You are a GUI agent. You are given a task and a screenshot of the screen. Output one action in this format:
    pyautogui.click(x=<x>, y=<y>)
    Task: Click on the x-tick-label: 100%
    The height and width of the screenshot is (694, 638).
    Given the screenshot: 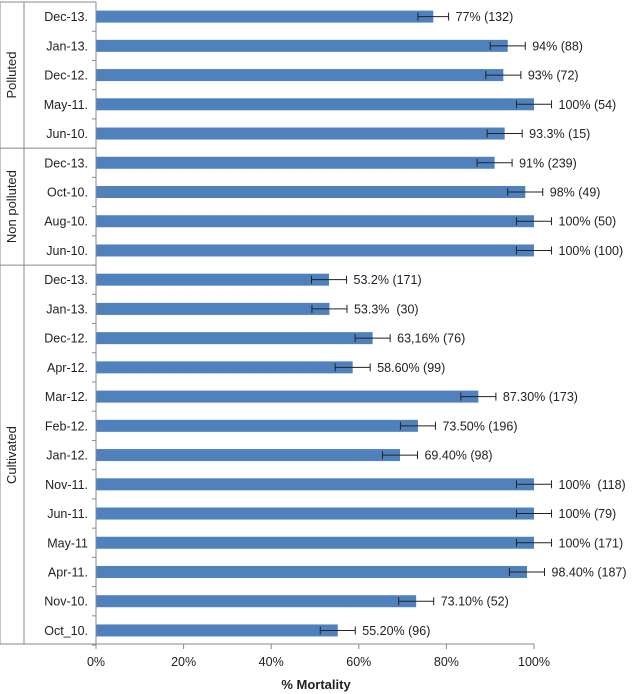 What is the action you would take?
    pyautogui.click(x=534, y=662)
    